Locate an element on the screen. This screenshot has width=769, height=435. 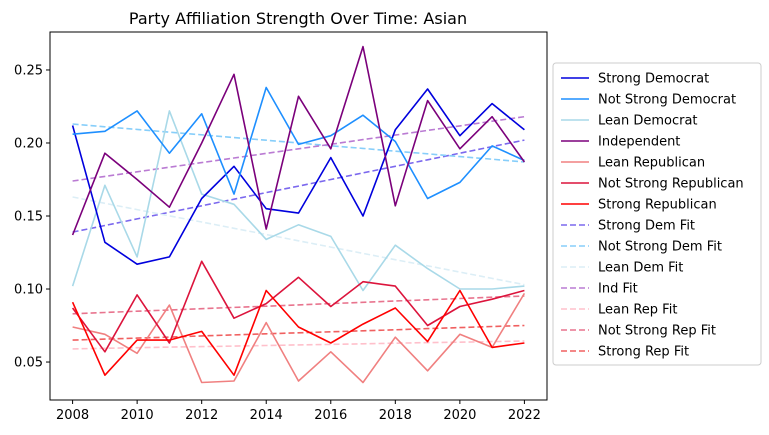
x-axis: 2008 2010 2012 2014 2016 2018 2020 2022 is located at coordinates (298, 411).